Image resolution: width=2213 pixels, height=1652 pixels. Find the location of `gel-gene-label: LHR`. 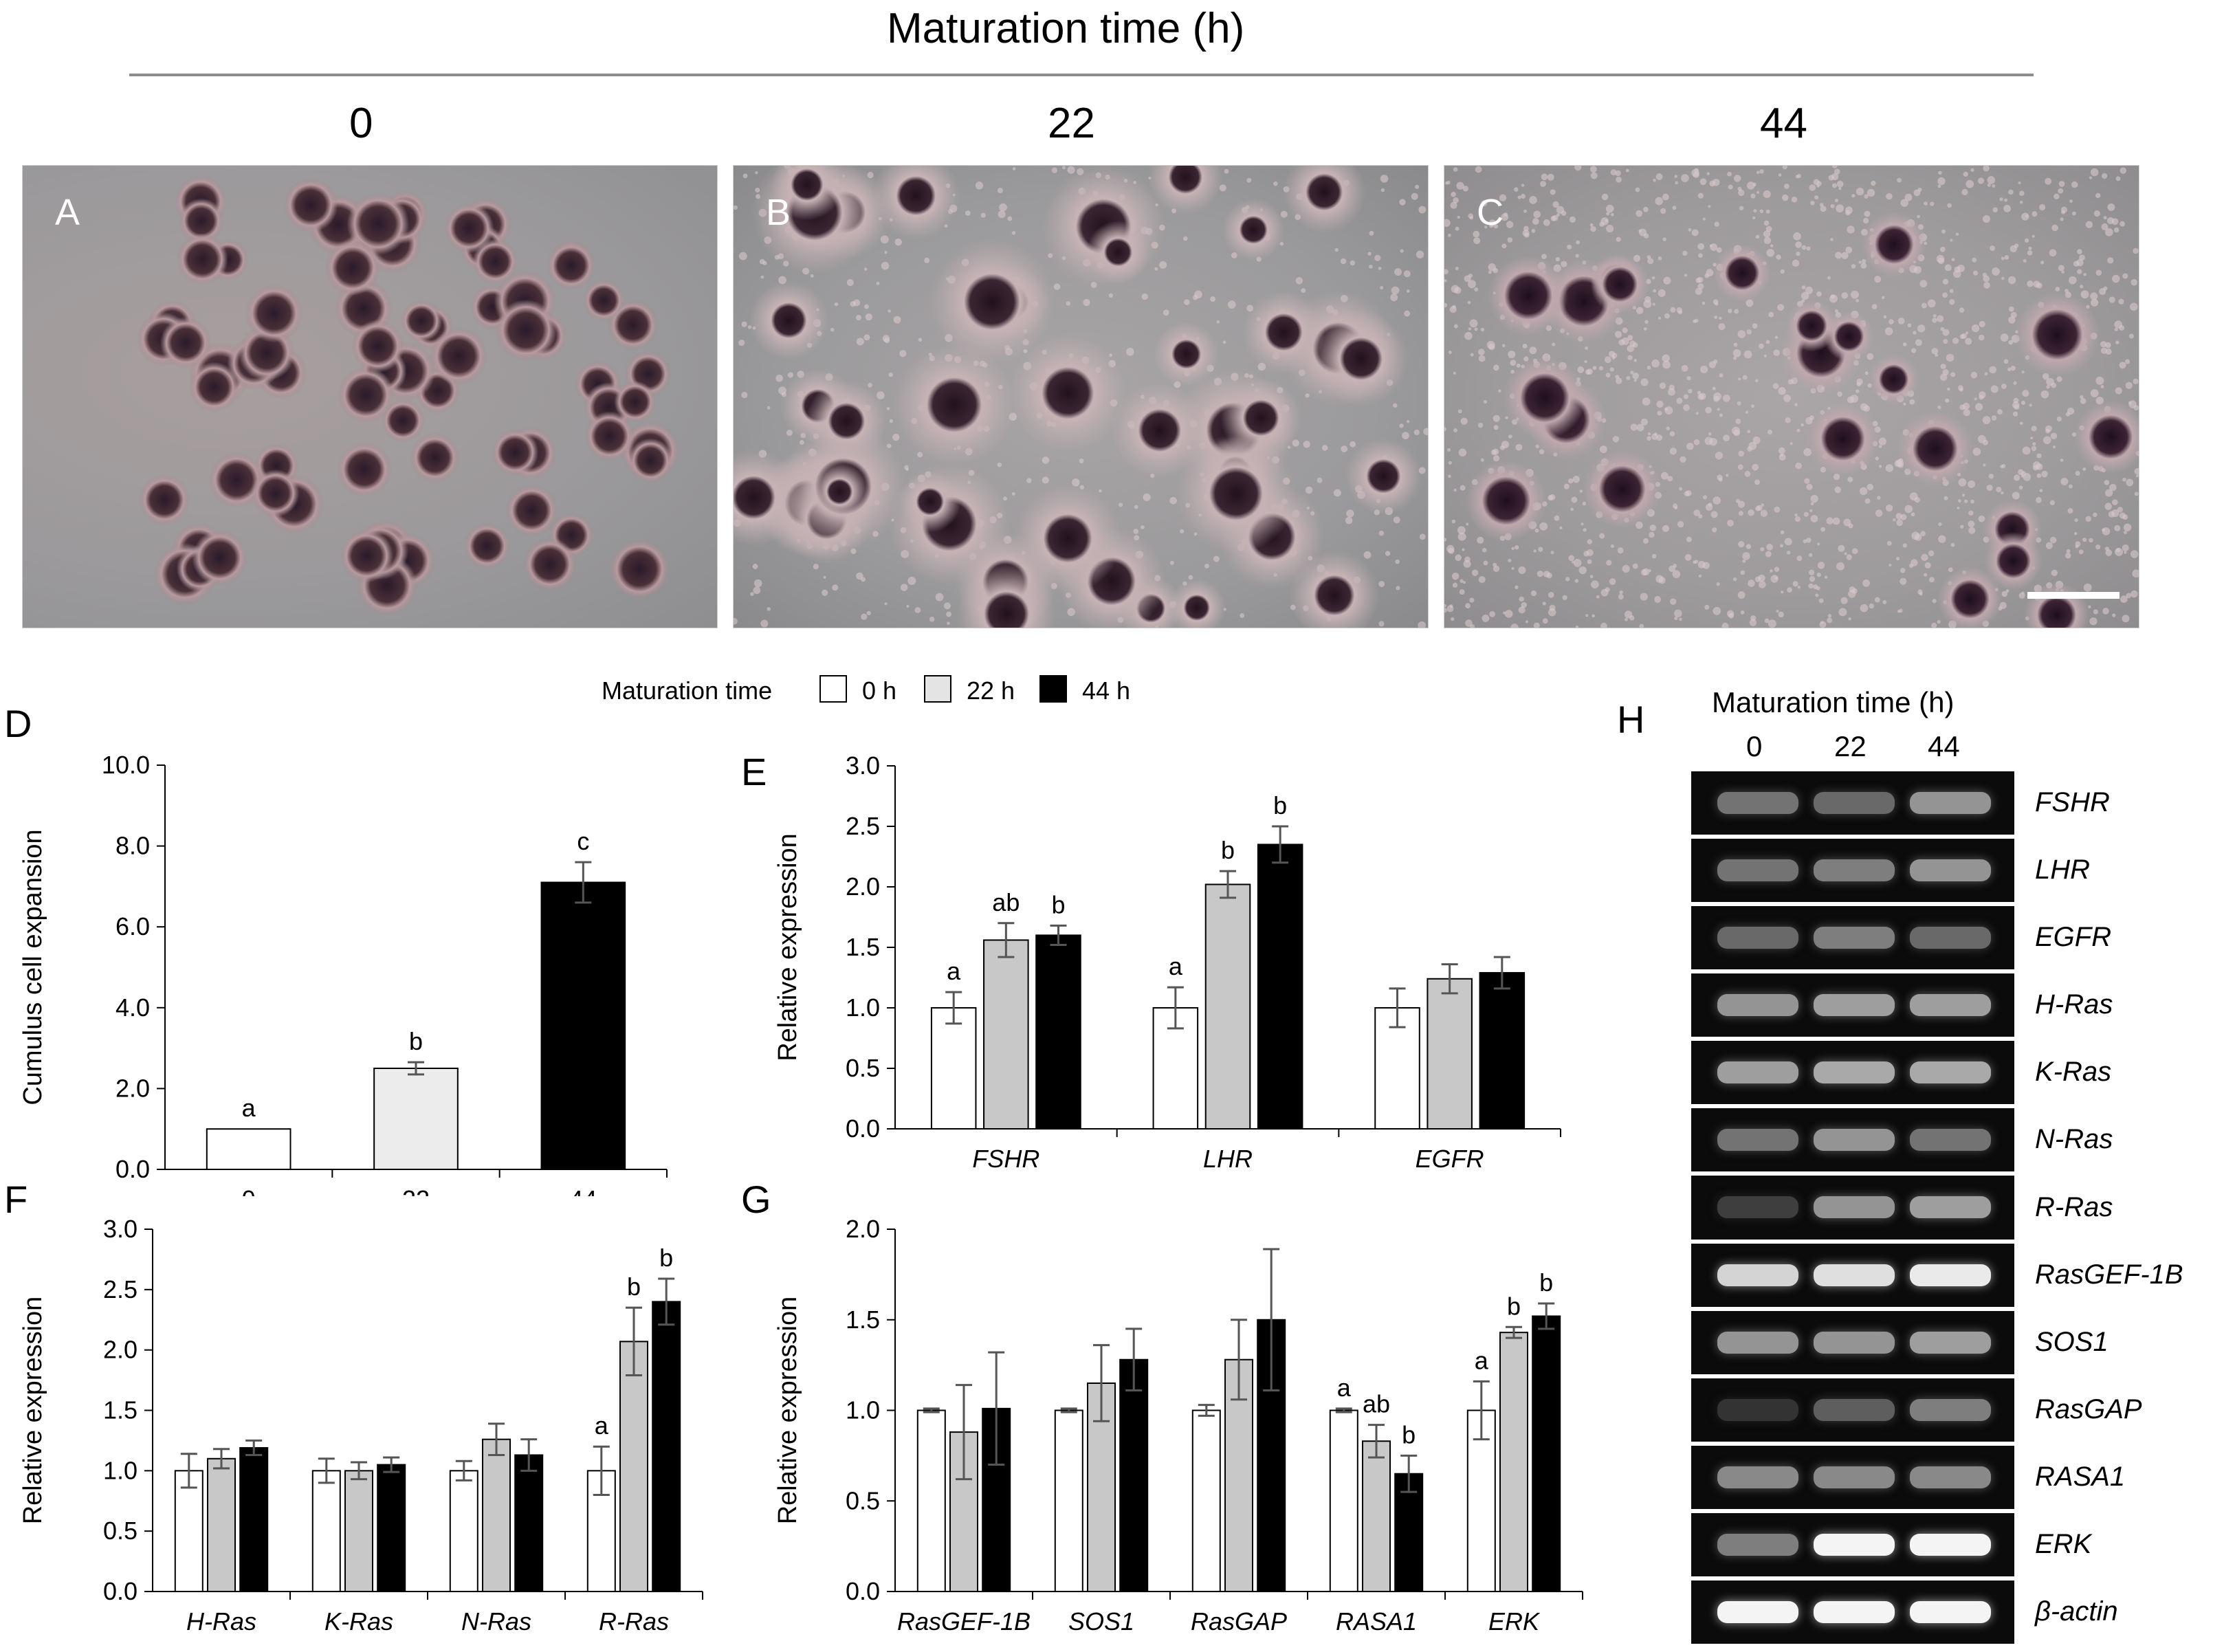

gel-gene-label: LHR is located at coordinates (2063, 870).